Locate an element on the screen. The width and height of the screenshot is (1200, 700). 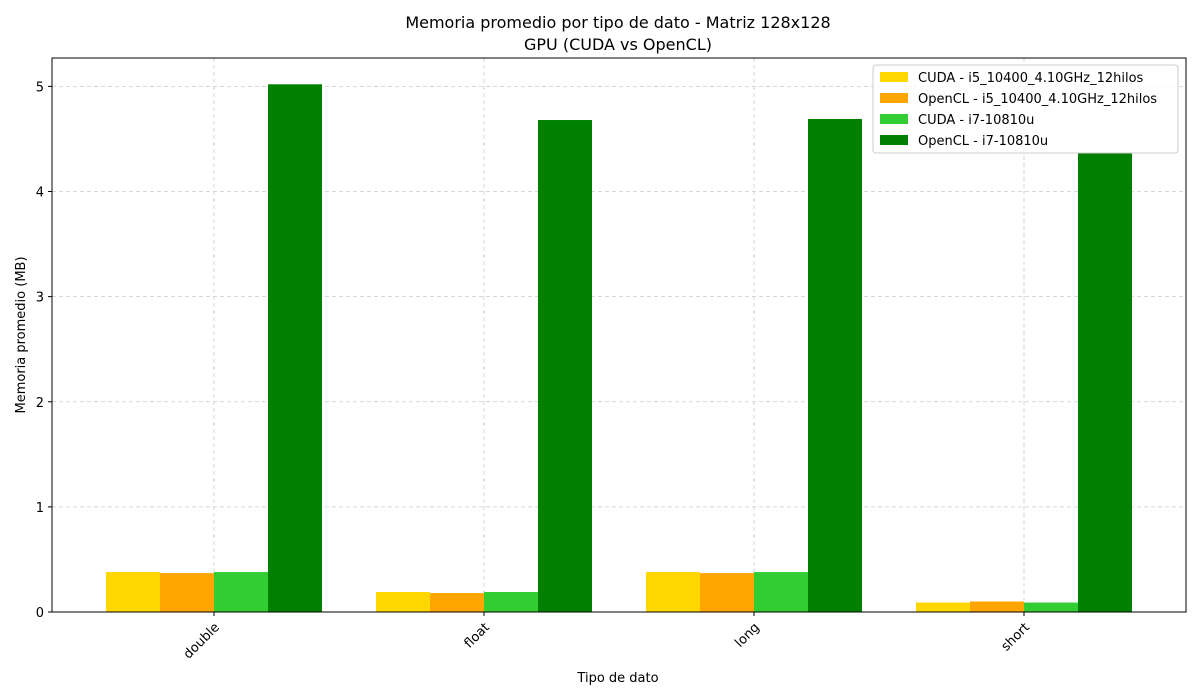
legend-label: CUDA - i7-10810u is located at coordinates (976, 120).